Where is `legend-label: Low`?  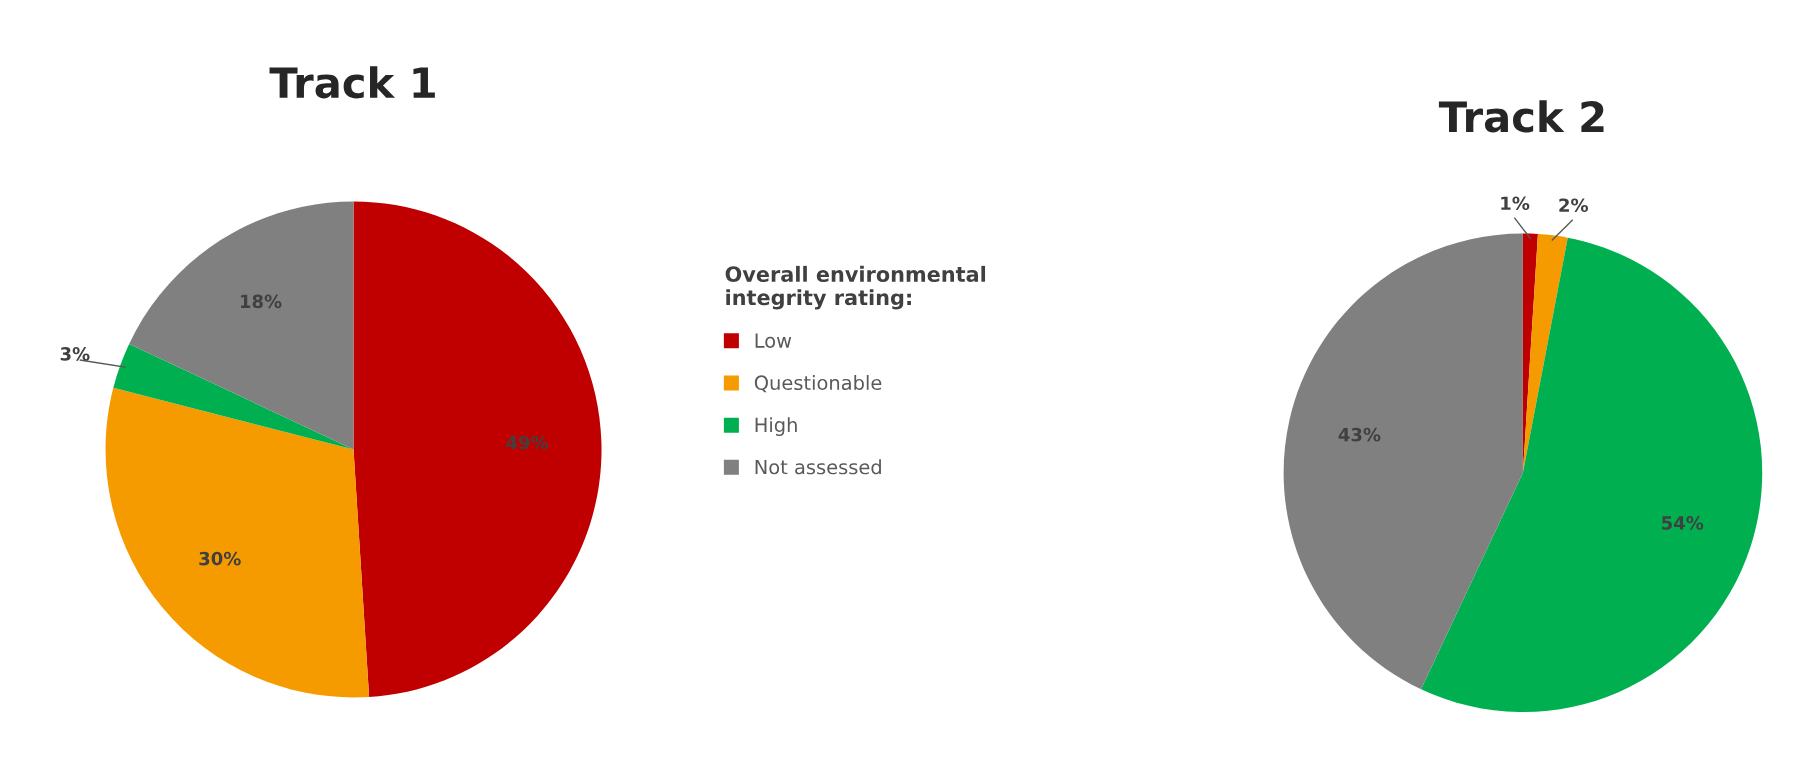 legend-label: Low is located at coordinates (773, 340).